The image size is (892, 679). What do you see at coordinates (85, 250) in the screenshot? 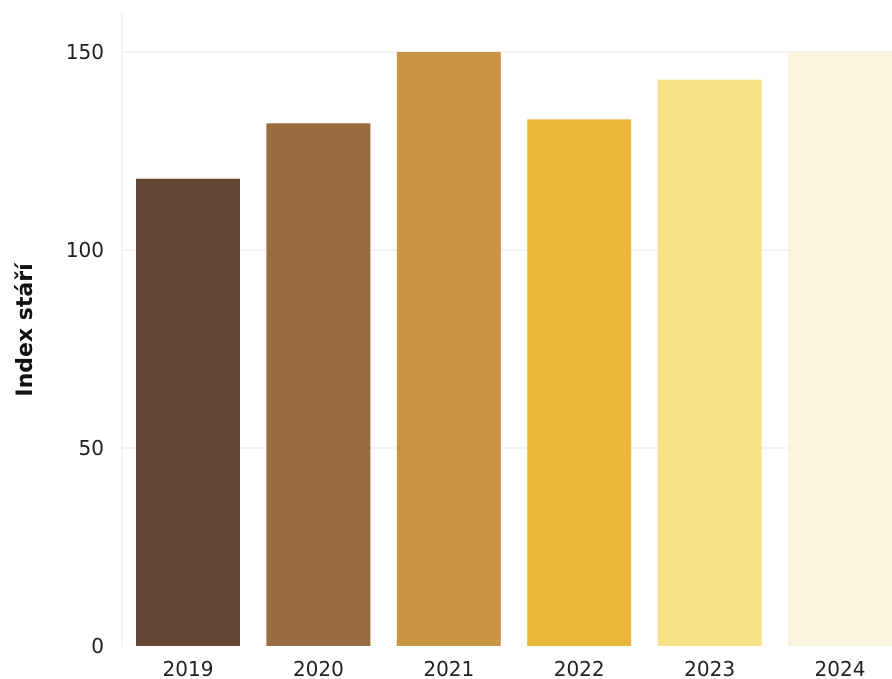
I see `y-tick-label-100: 100` at bounding box center [85, 250].